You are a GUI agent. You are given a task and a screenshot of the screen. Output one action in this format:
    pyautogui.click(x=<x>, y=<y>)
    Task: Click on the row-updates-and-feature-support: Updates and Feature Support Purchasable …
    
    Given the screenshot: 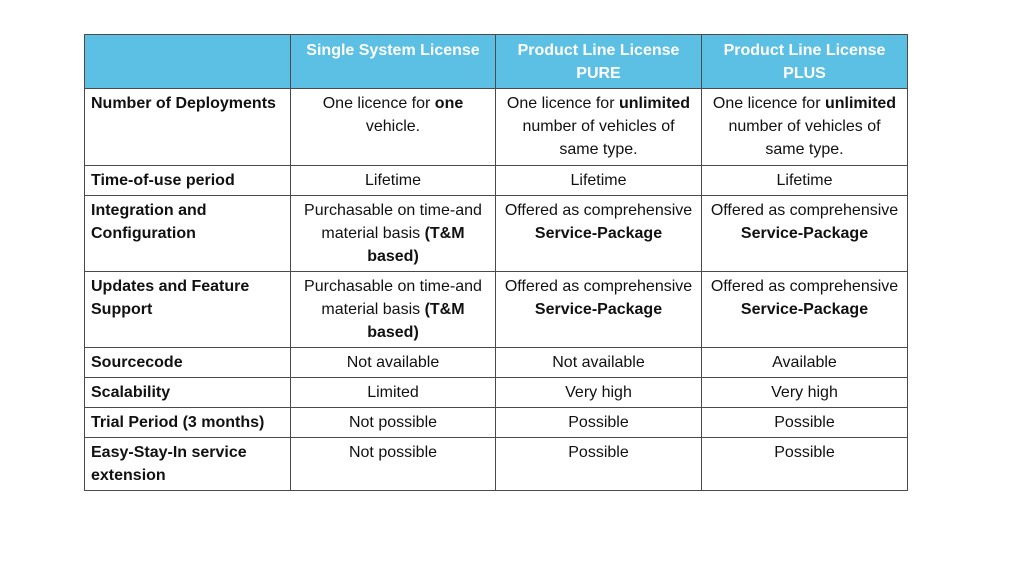 What is the action you would take?
    pyautogui.click(x=496, y=309)
    